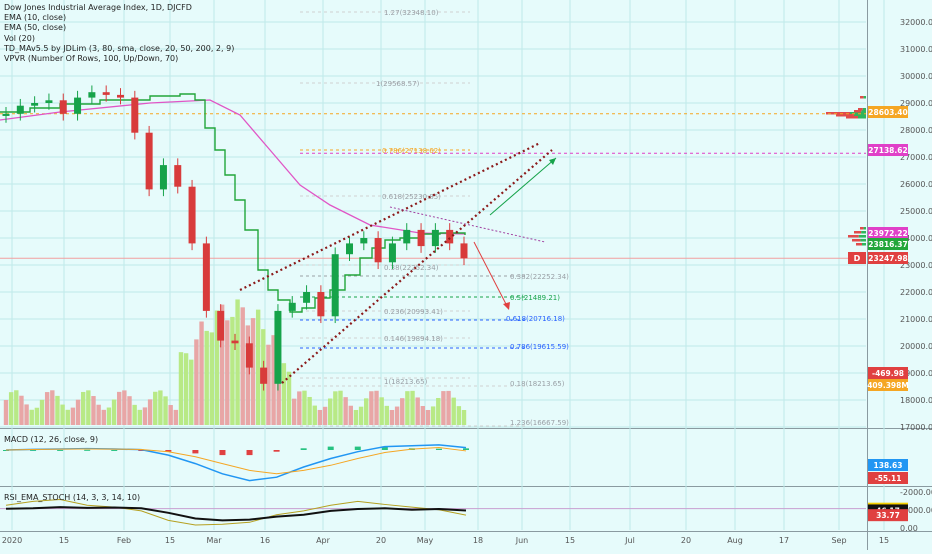 The width and height of the screenshot is (932, 554). I want to click on macd-tag-value-b: -55.11, so click(888, 478).